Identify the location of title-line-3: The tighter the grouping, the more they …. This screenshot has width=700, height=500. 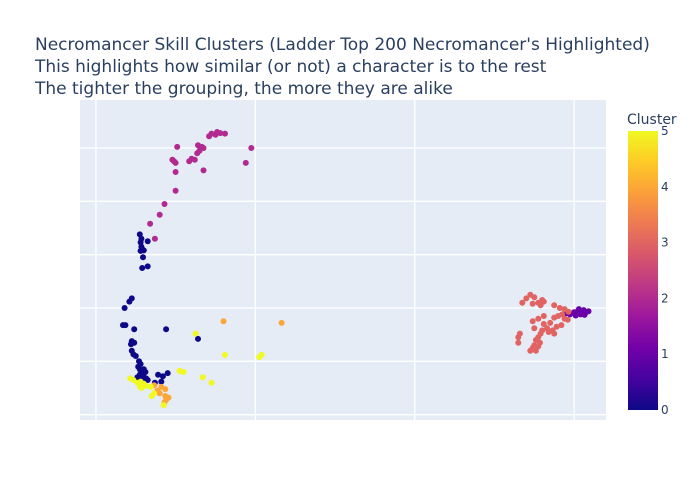
(243, 89).